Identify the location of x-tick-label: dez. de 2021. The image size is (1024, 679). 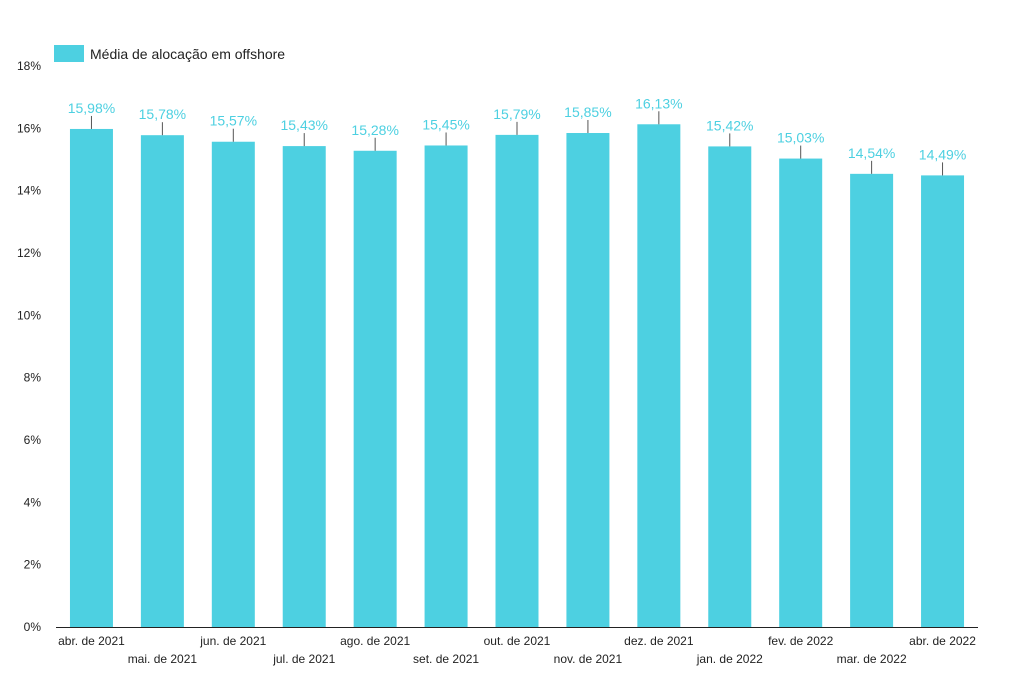
(659, 641).